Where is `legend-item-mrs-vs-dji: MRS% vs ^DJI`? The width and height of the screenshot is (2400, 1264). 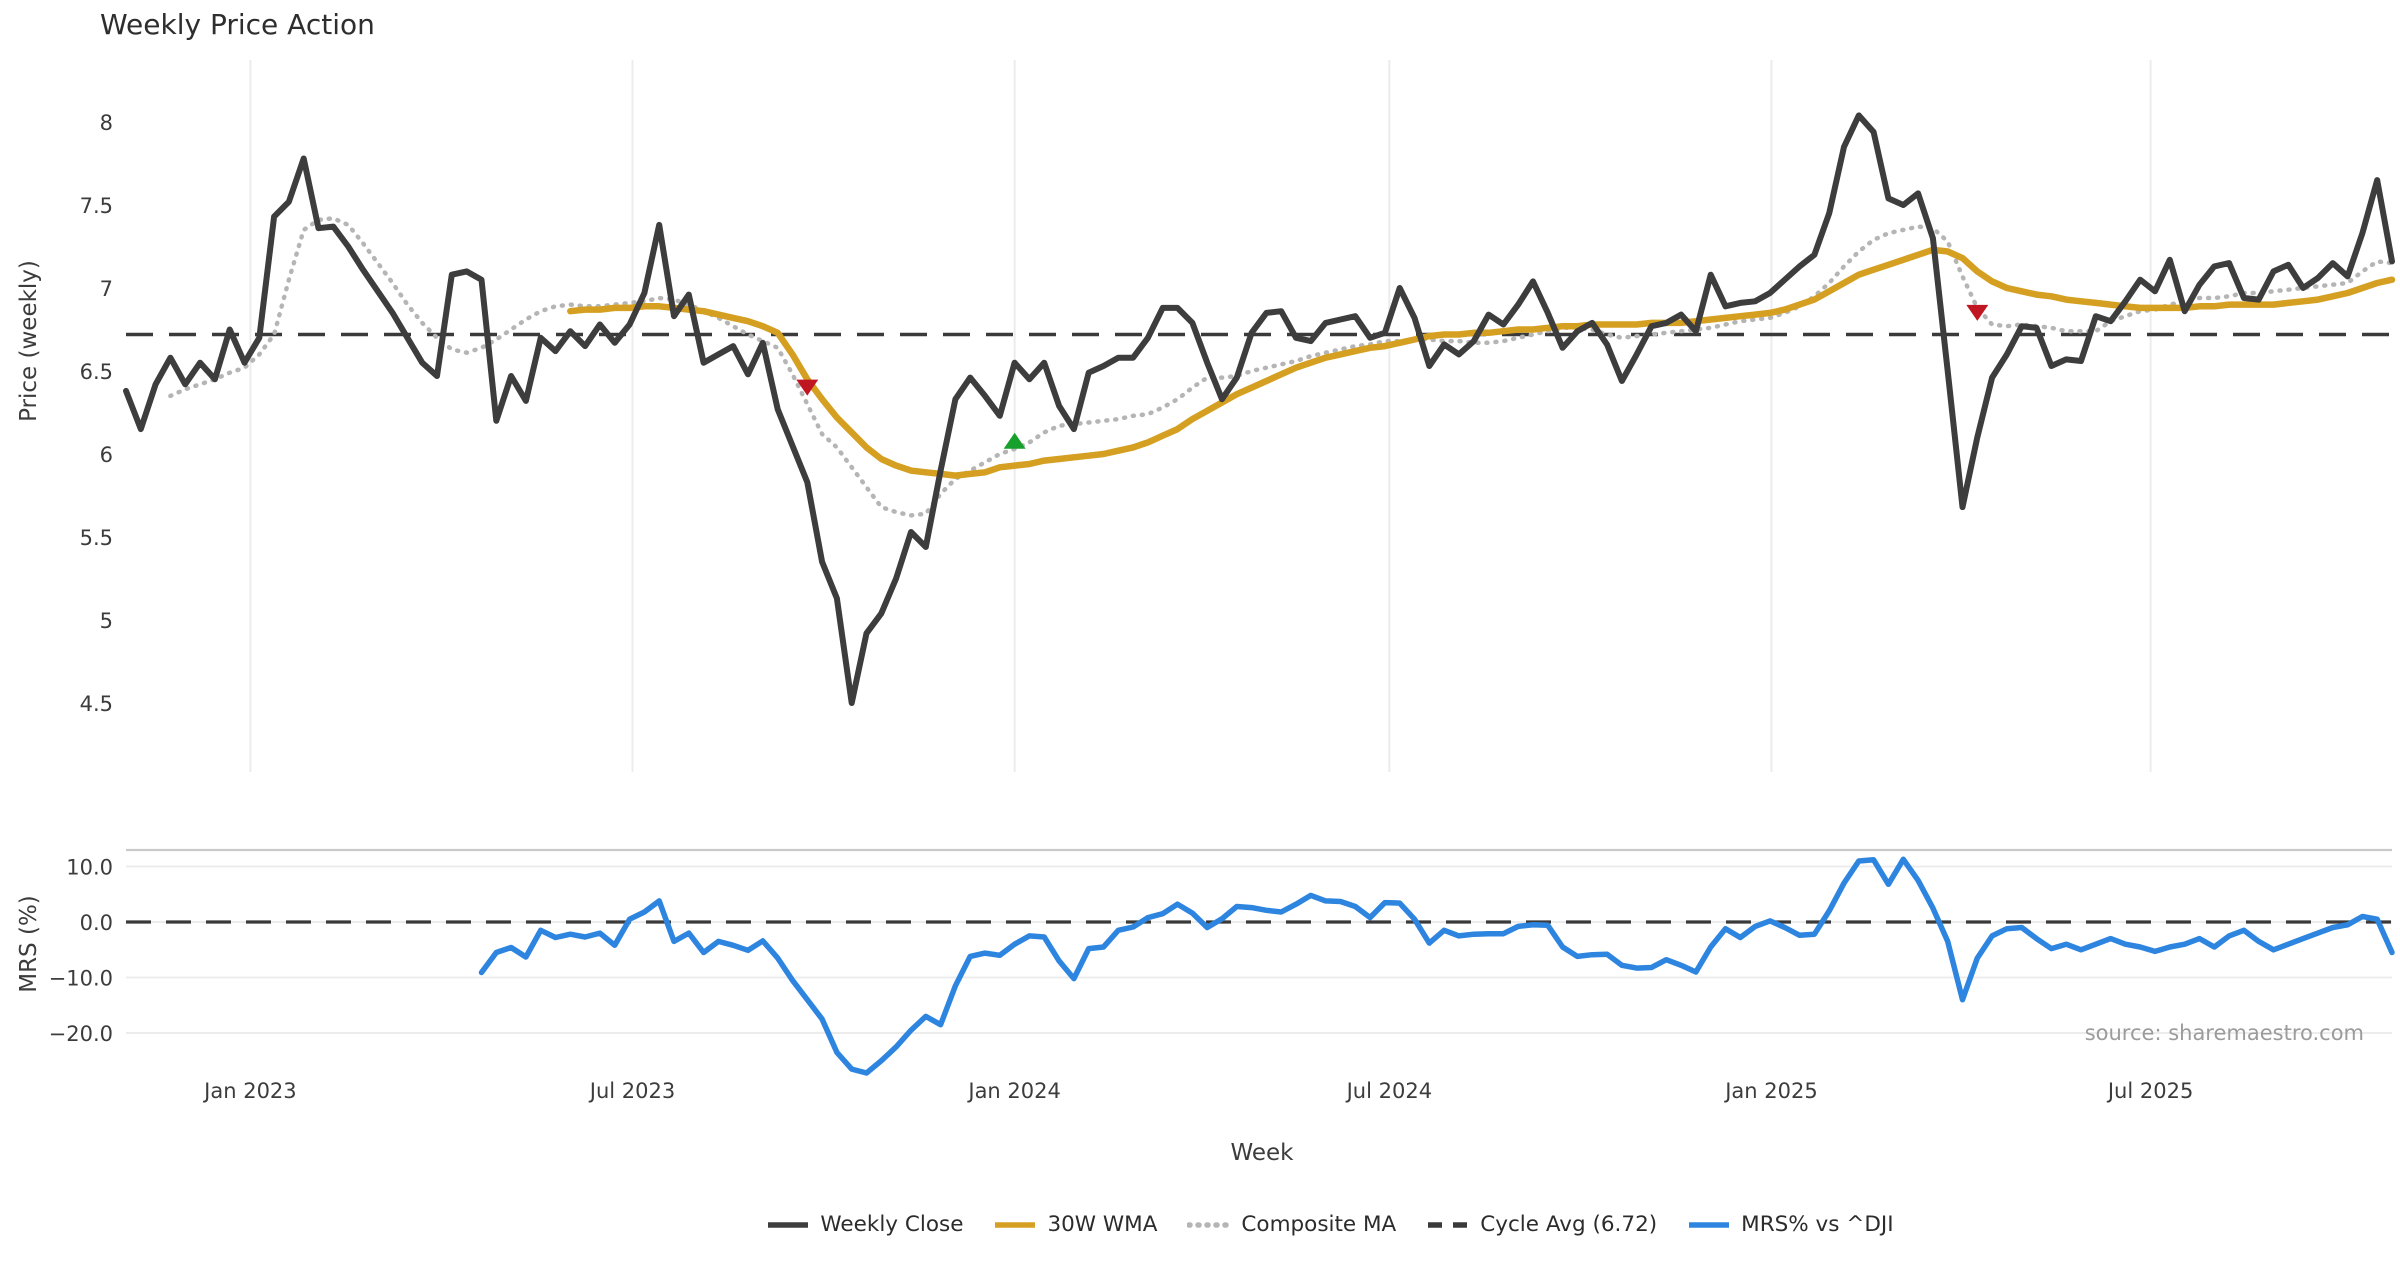 legend-item-mrs-vs-dji: MRS% vs ^DJI is located at coordinates (1790, 1224).